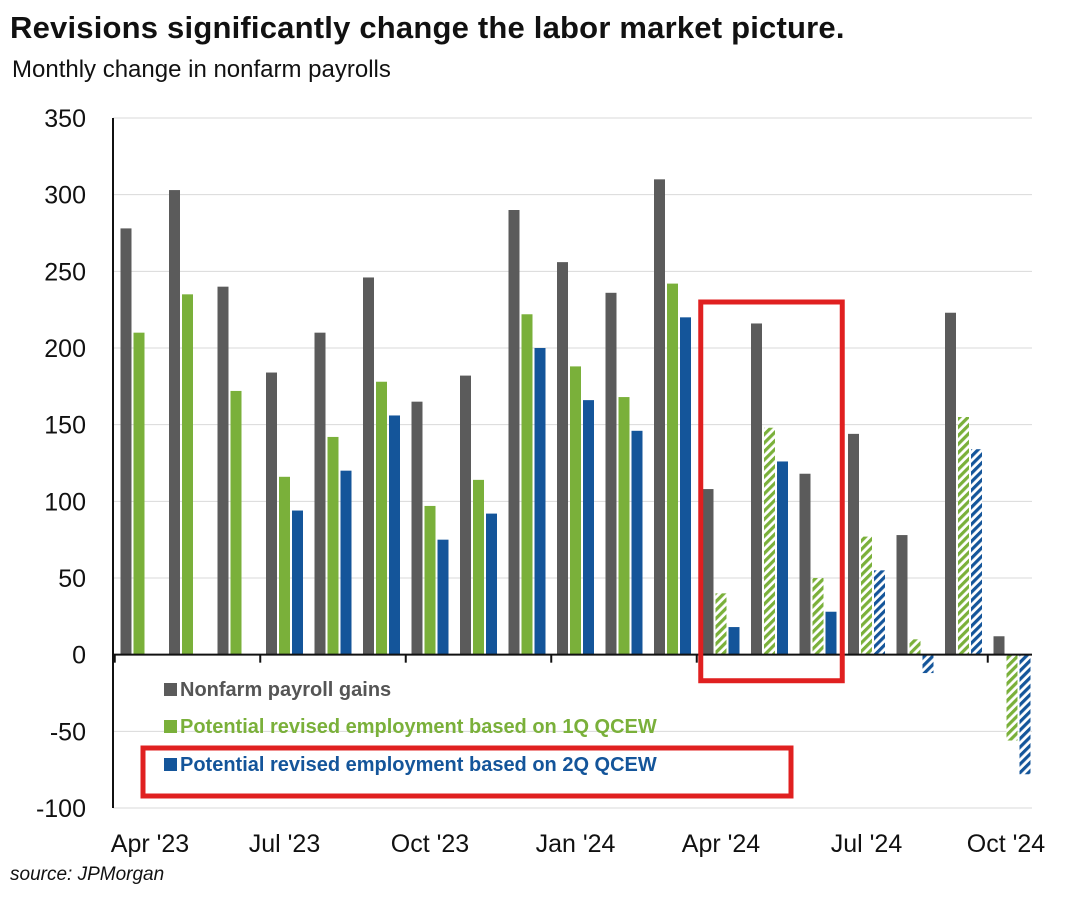 Image resolution: width=1075 pixels, height=898 pixels. Describe the element at coordinates (1006, 844) in the screenshot. I see `x-tick-label: Oct '24` at that location.